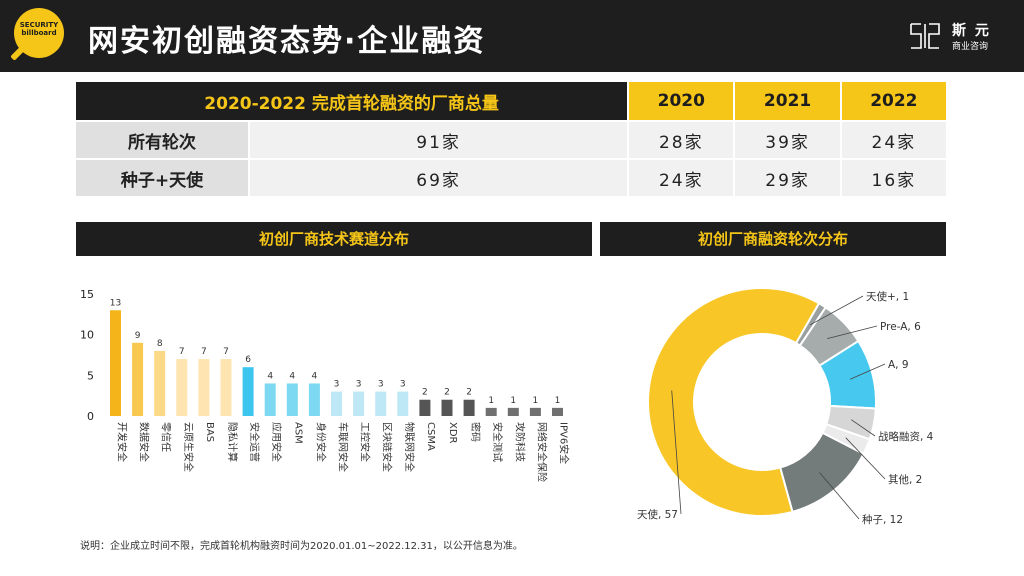 The image size is (1024, 576). I want to click on brand-mark-icon, so click(925, 36).